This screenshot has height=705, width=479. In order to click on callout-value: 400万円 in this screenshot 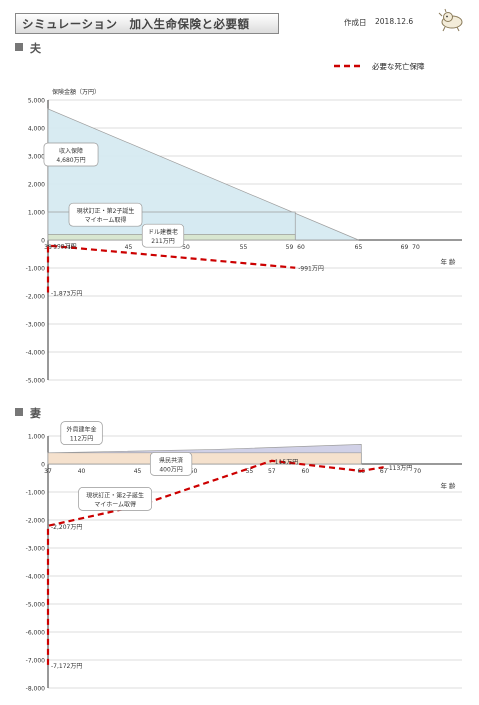, I will do `click(170, 469)`.